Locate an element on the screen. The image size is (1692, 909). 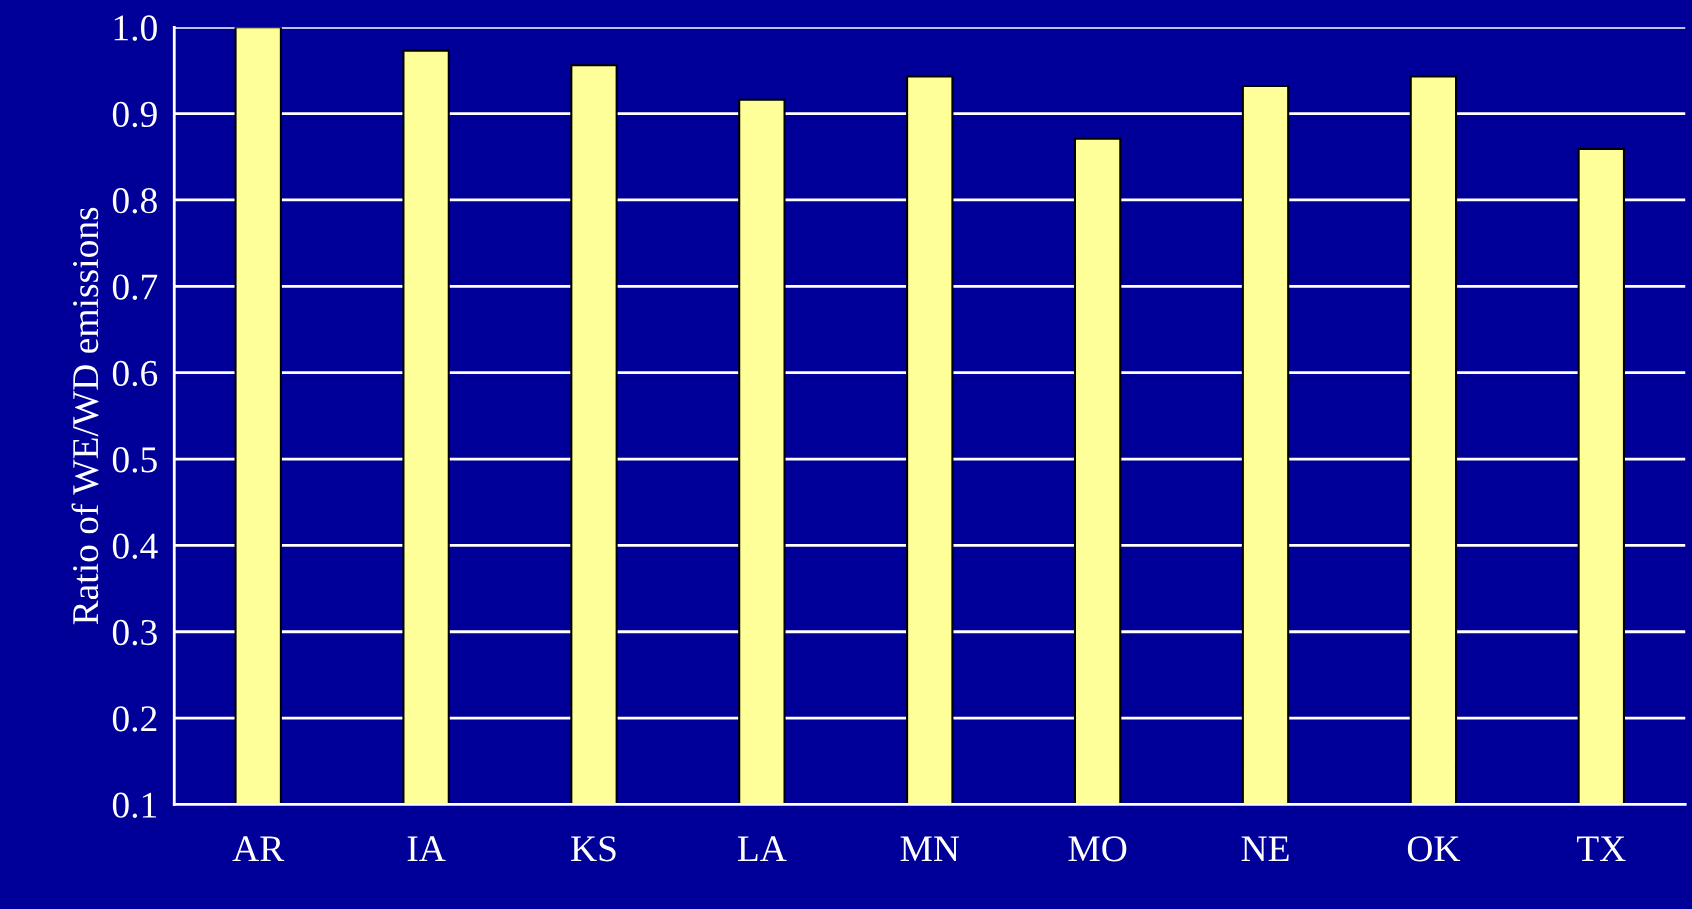
x-tick-label: NE is located at coordinates (1265, 849).